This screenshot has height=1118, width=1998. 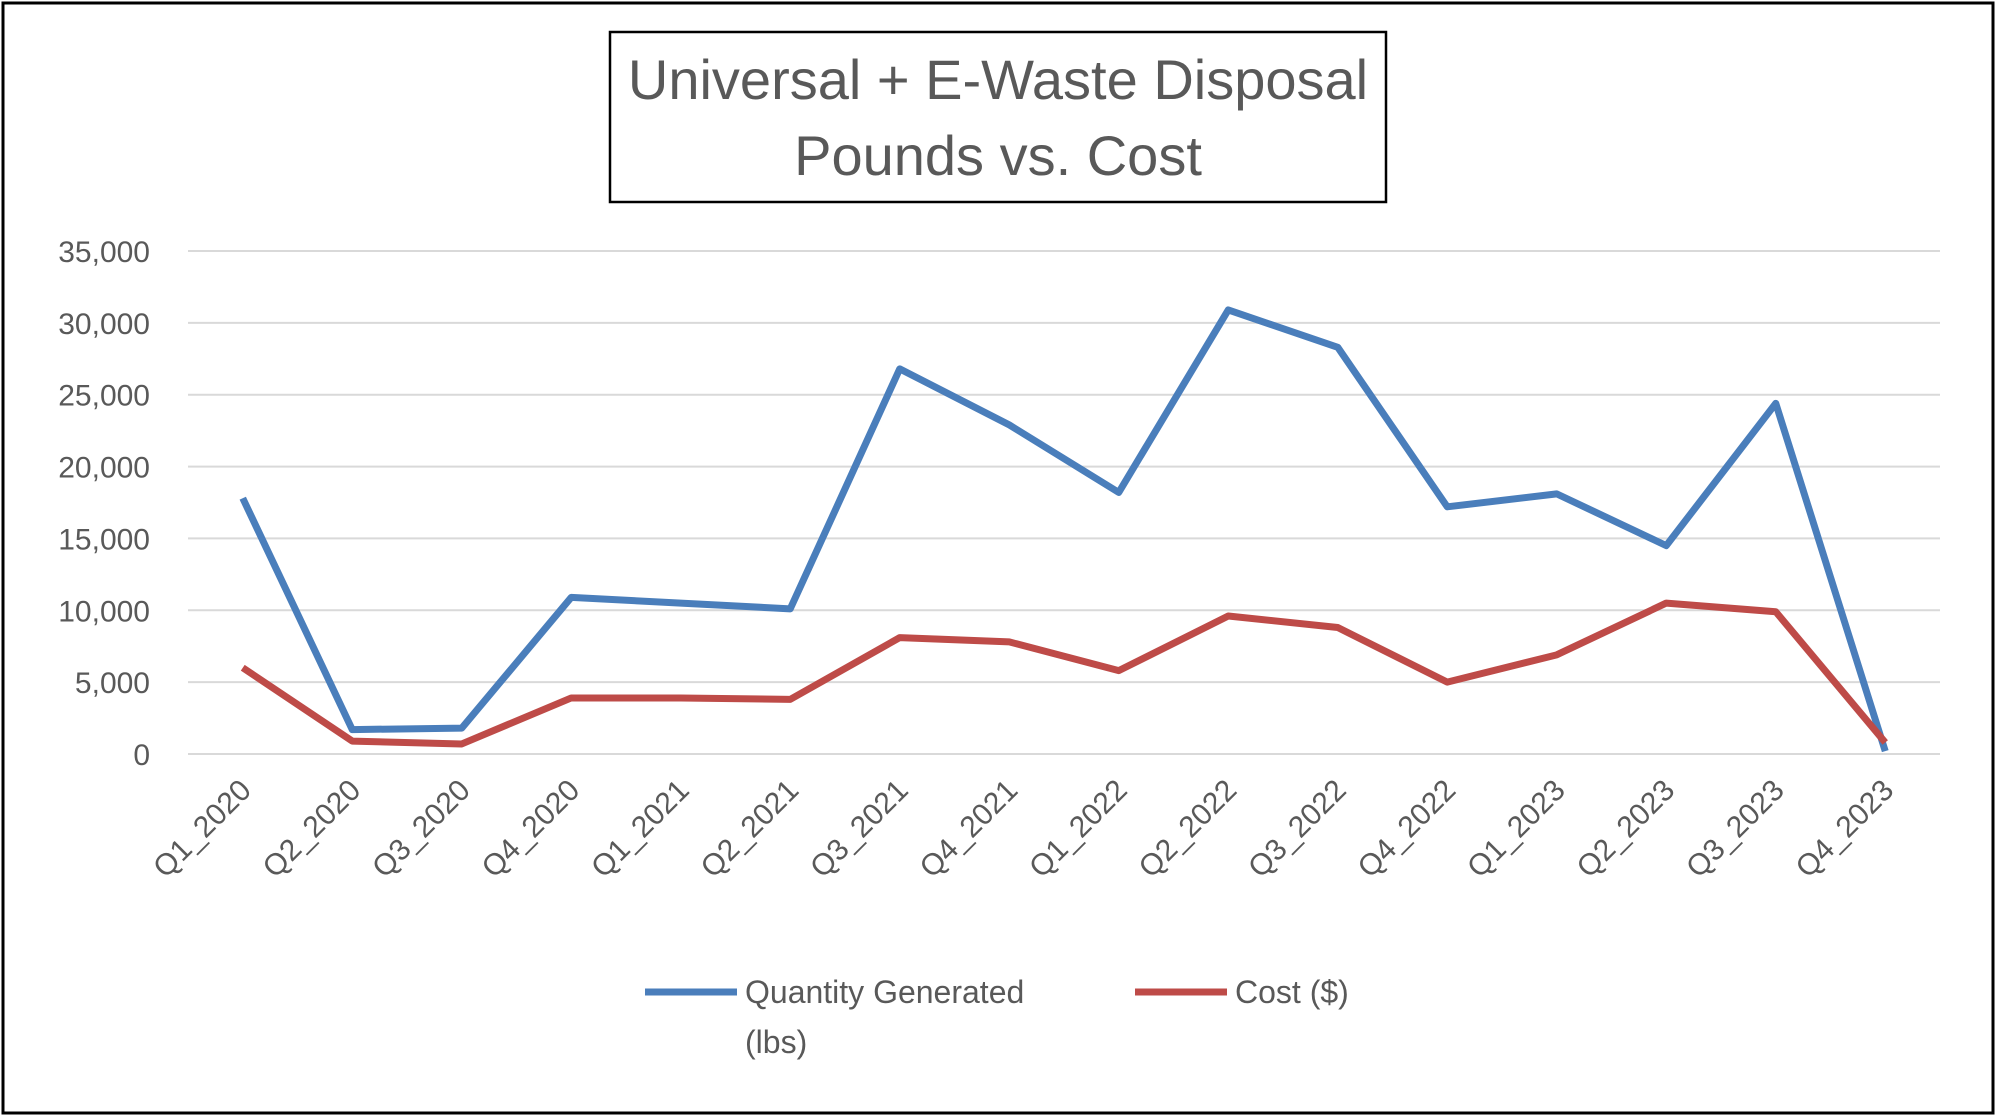 I want to click on series-line, so click(x=1064, y=673).